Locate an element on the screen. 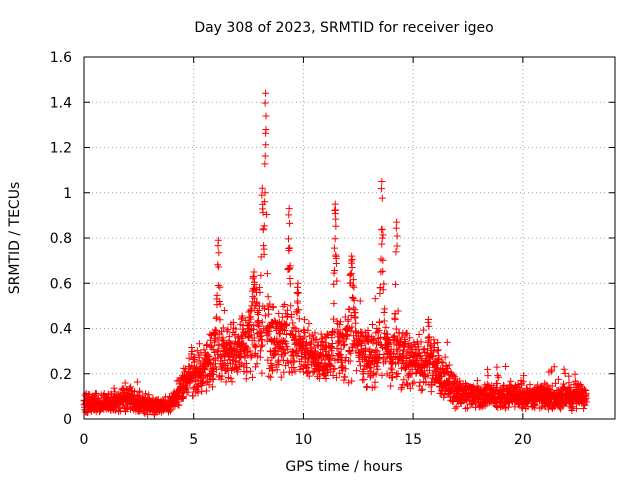  x-axis-label: GPS time / hours is located at coordinates (343, 467).